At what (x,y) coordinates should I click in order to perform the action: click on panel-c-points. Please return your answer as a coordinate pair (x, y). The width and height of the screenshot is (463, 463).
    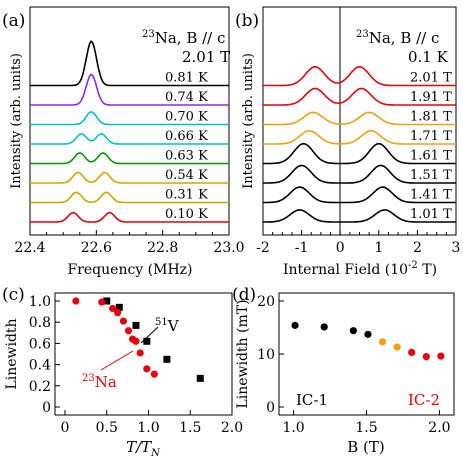
    Looking at the image, I should click on (138, 339).